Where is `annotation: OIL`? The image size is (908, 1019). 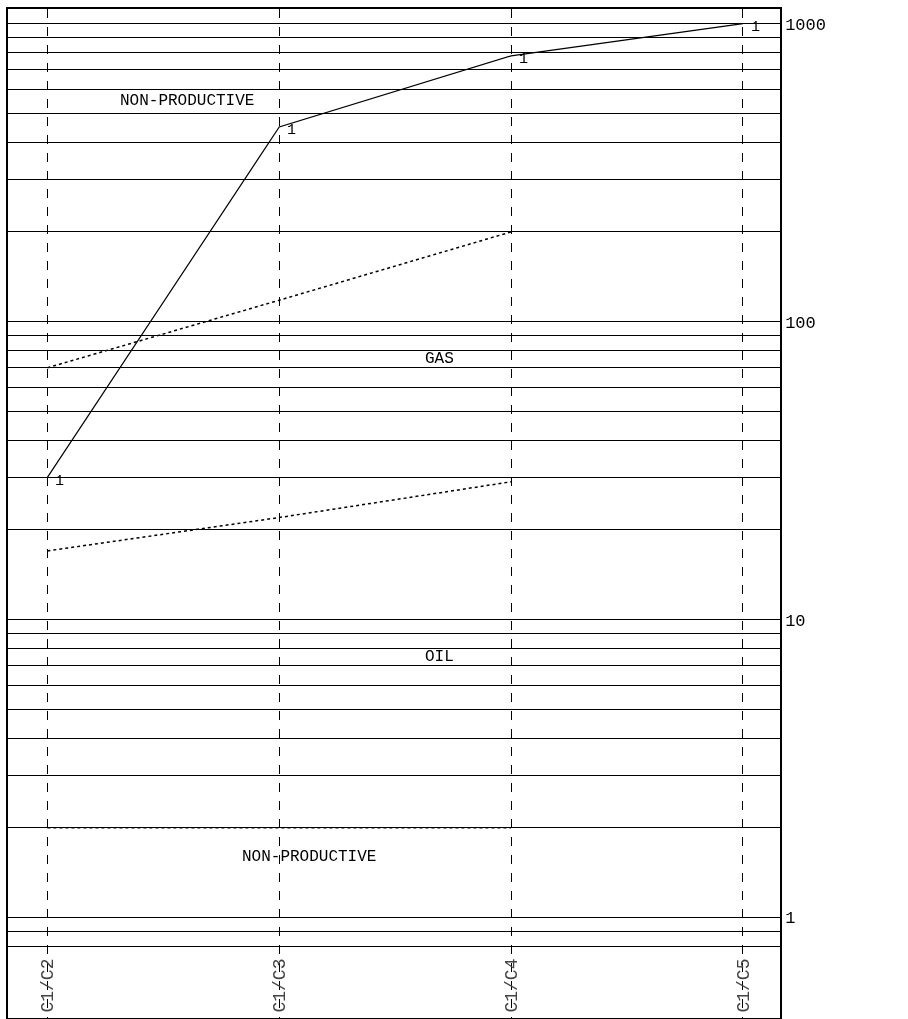
annotation: OIL is located at coordinates (439, 657).